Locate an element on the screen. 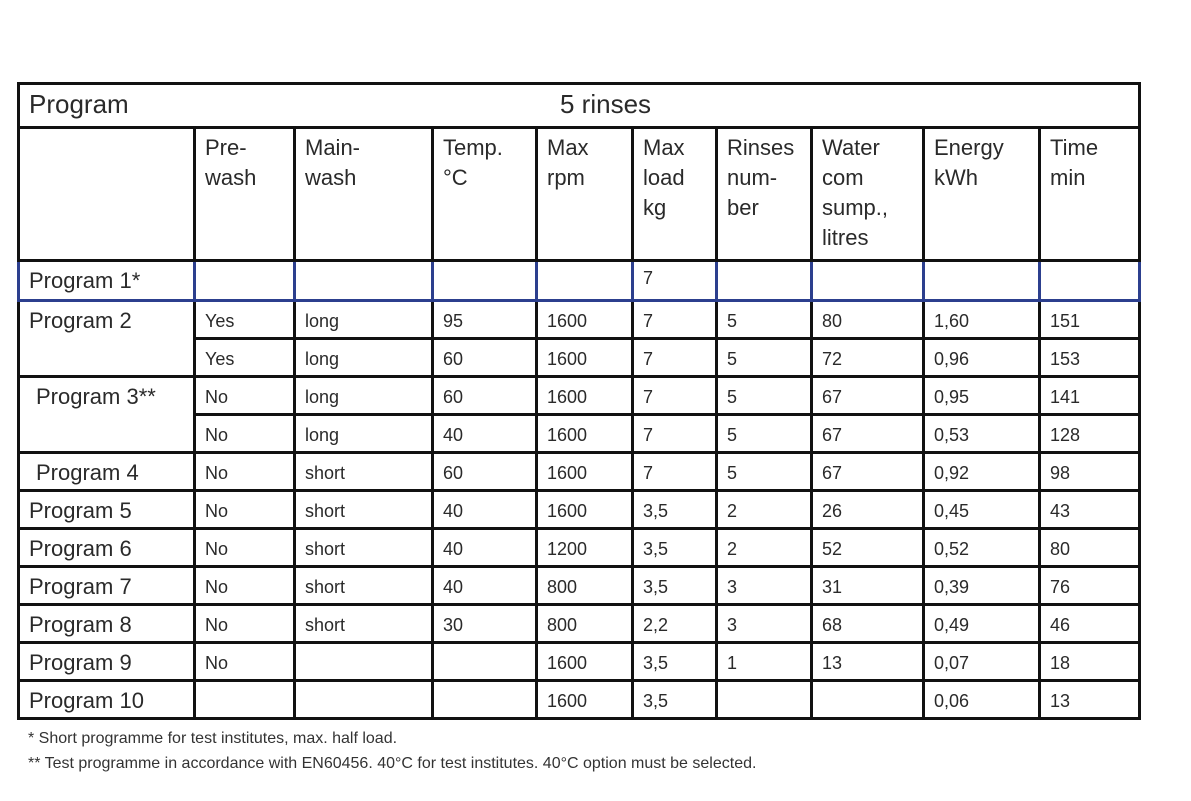  title-cell: Program 5 rinses is located at coordinates (579, 105).